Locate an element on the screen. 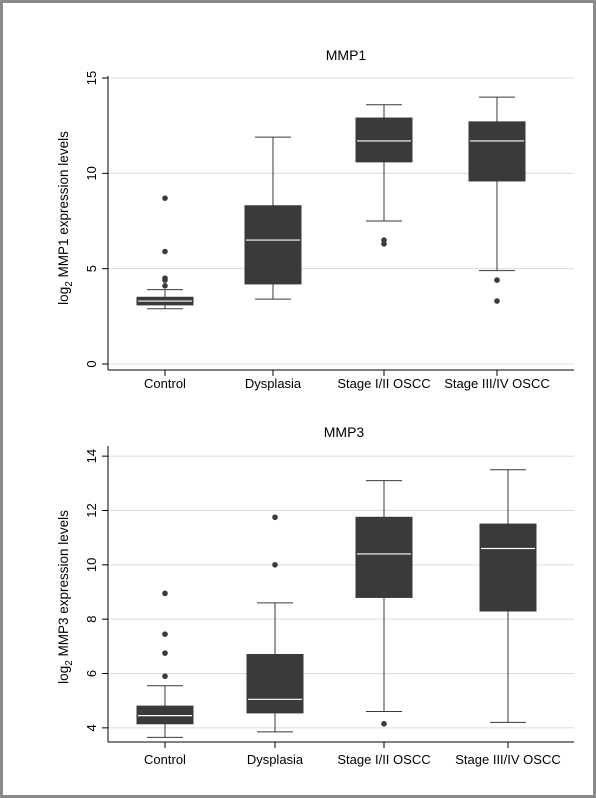  mmp3-y-tick-label: 6 is located at coordinates (91, 673).